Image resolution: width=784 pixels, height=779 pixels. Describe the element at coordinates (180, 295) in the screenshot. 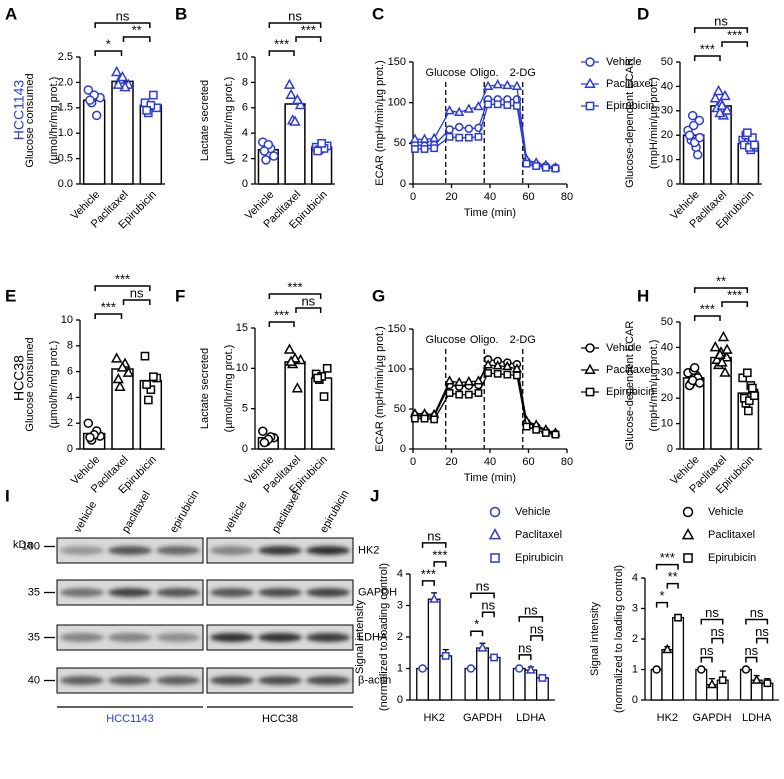

I see `panel-letter: F` at that location.